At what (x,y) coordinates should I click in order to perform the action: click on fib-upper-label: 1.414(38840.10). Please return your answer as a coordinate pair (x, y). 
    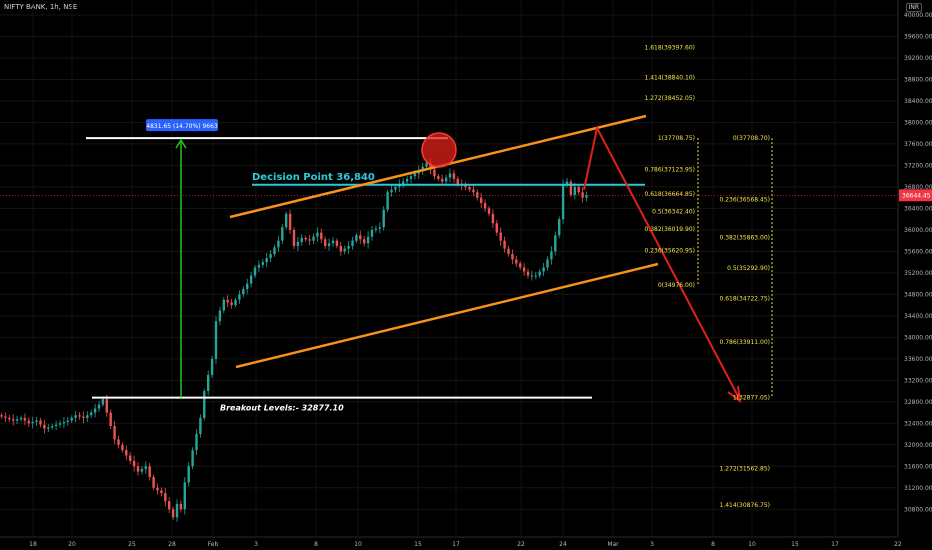
    Looking at the image, I should click on (670, 77).